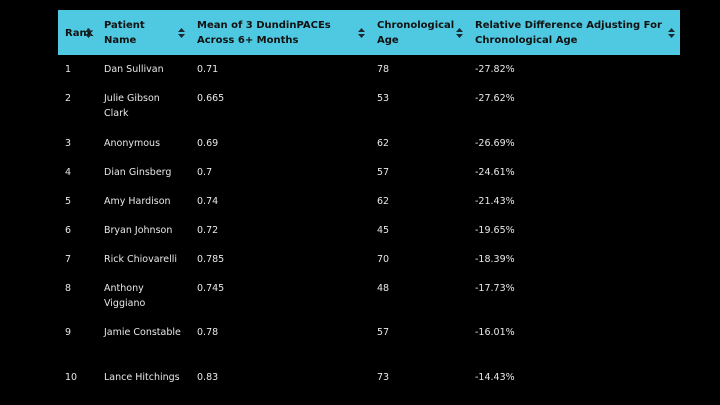 The width and height of the screenshot is (720, 405). Describe the element at coordinates (369, 296) in the screenshot. I see `table-row: 8 Anthony Viggiano 0.745 48 -17.73%` at that location.